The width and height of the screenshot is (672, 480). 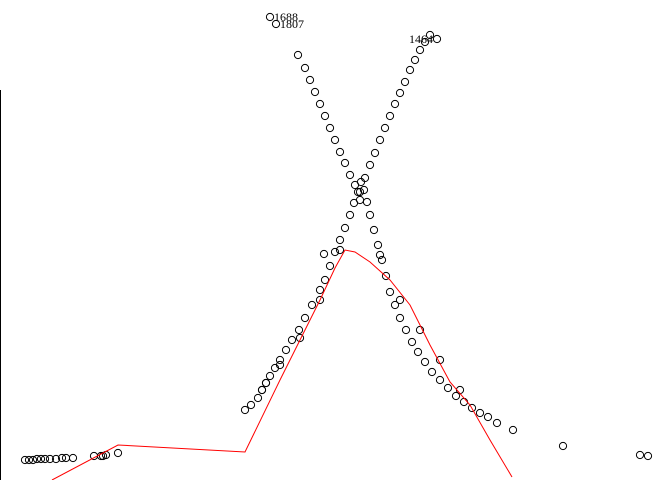 I want to click on point-label-1464: 1464, so click(x=421, y=39).